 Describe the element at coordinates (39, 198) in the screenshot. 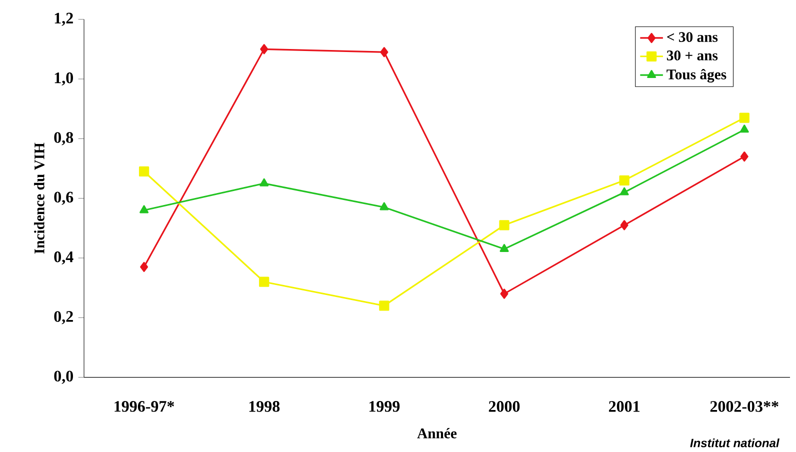

I see `y-axis-title: Incidence du VIH` at that location.